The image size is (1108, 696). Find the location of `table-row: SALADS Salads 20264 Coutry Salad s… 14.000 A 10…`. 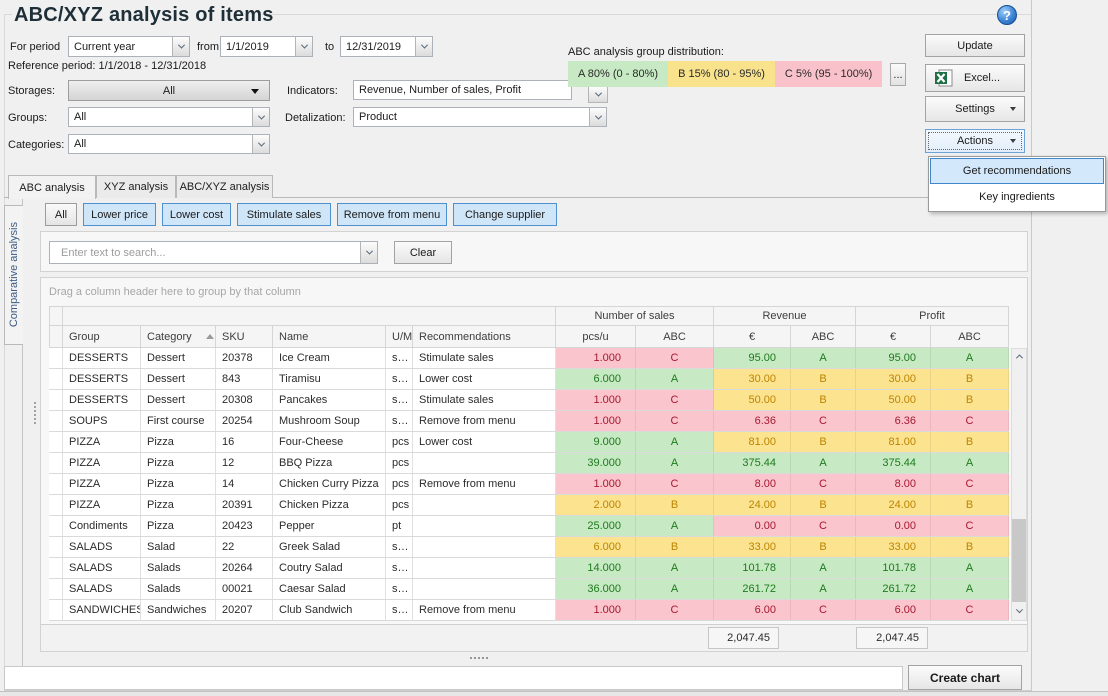

table-row: SALADS Salads 20264 Coutry Salad s… 14.000 A 10… is located at coordinates (529, 568).